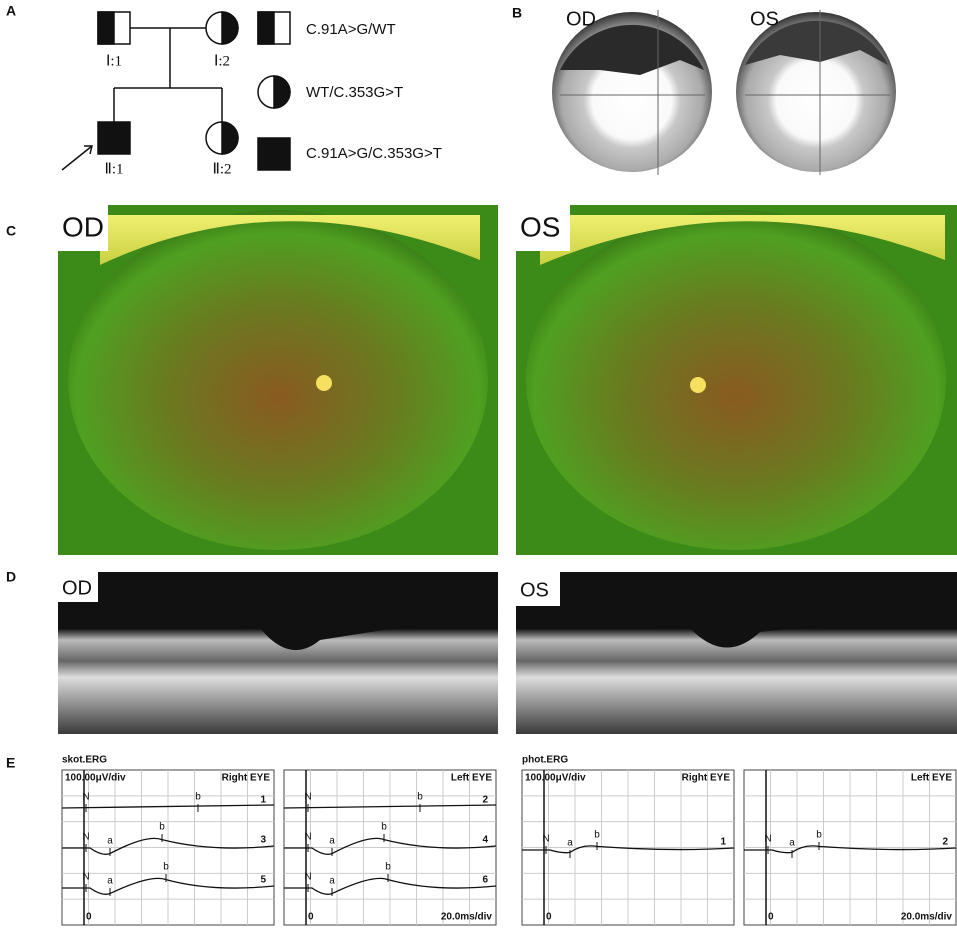 The height and width of the screenshot is (942, 957). What do you see at coordinates (11, 11) in the screenshot?
I see `panel-label: A` at bounding box center [11, 11].